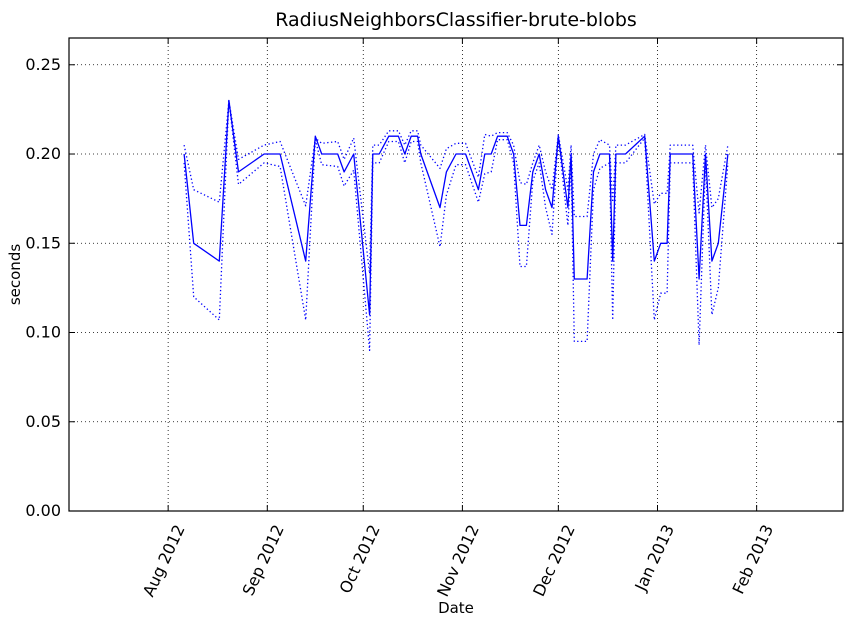  What do you see at coordinates (456, 608) in the screenshot?
I see `x-axis-label: Date` at bounding box center [456, 608].